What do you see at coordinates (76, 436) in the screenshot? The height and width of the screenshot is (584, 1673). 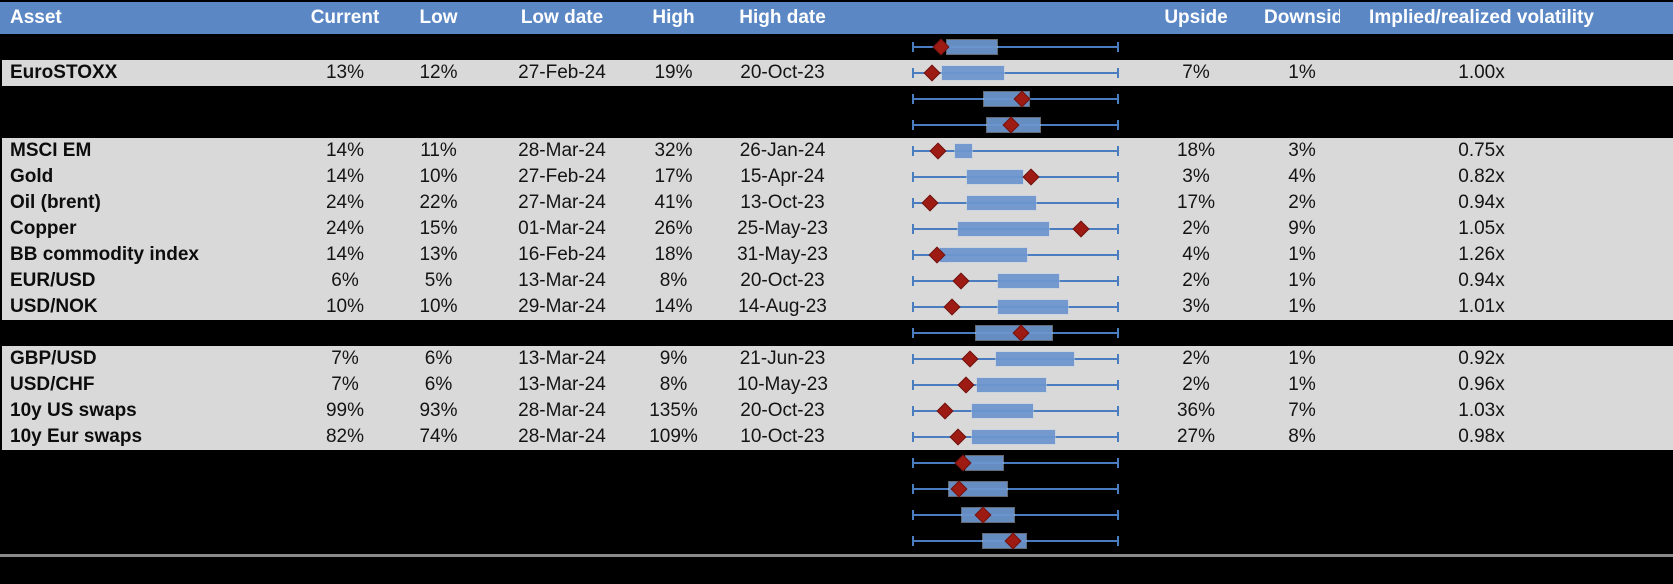 I see `cell-asset: 10y Eur swaps` at bounding box center [76, 436].